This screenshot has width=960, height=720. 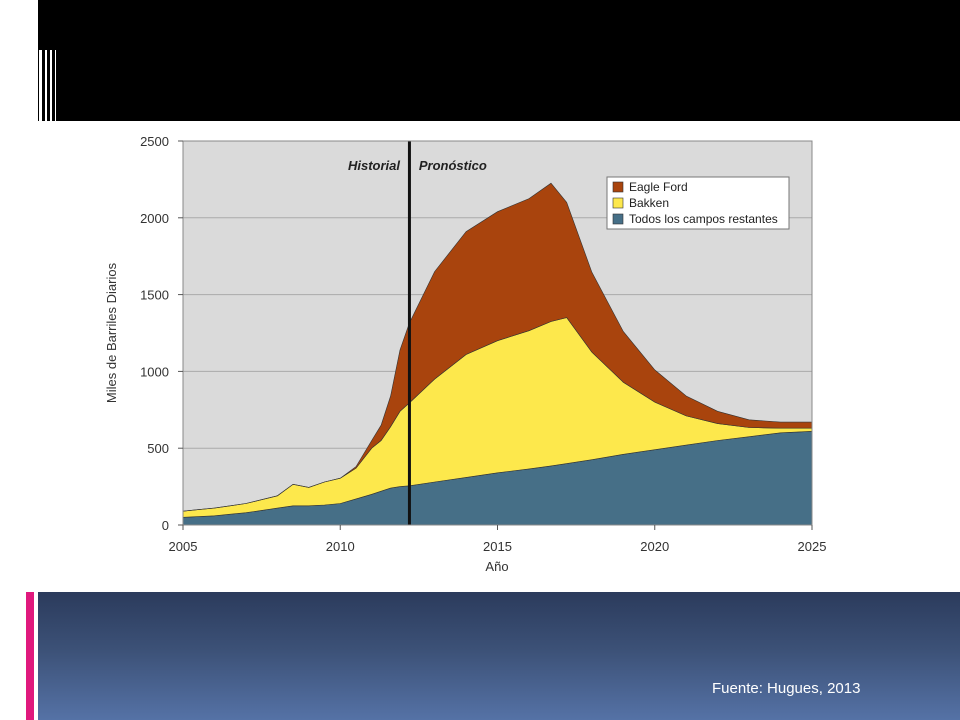 I want to click on x-tick-label: 2015, so click(x=497, y=546).